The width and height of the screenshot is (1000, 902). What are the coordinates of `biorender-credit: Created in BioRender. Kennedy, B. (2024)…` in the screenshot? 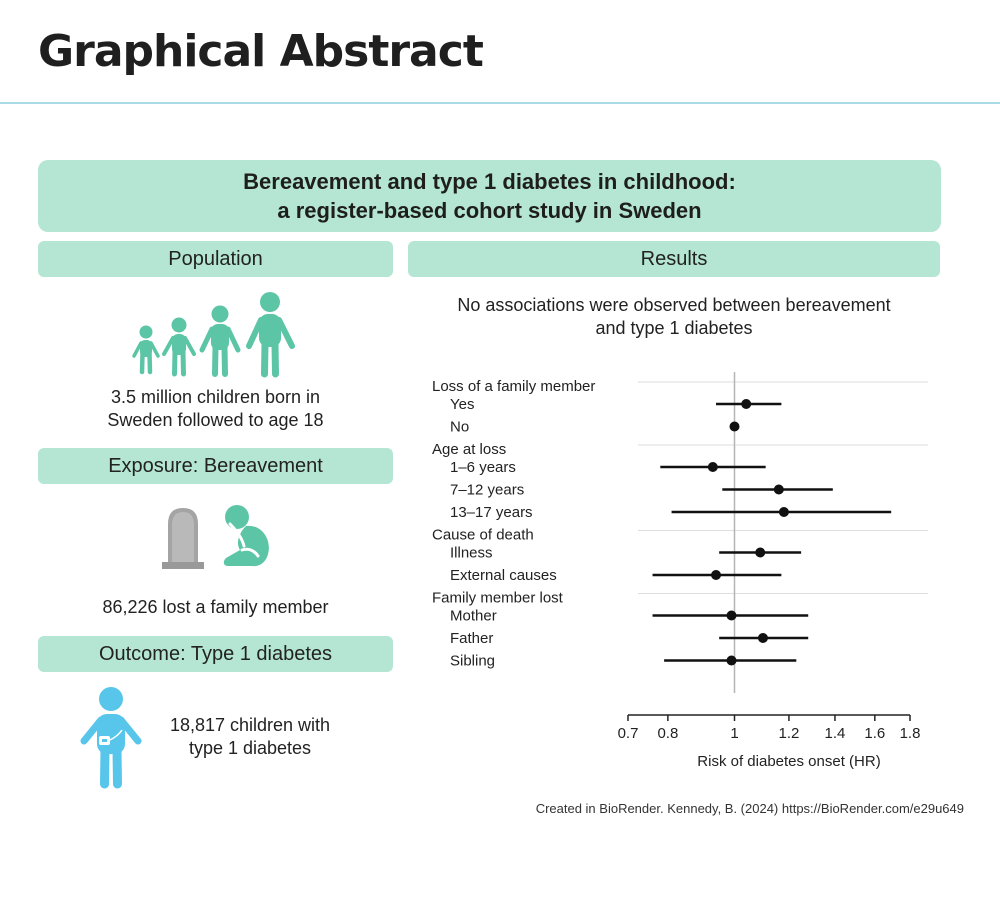 It's located at (749, 808).